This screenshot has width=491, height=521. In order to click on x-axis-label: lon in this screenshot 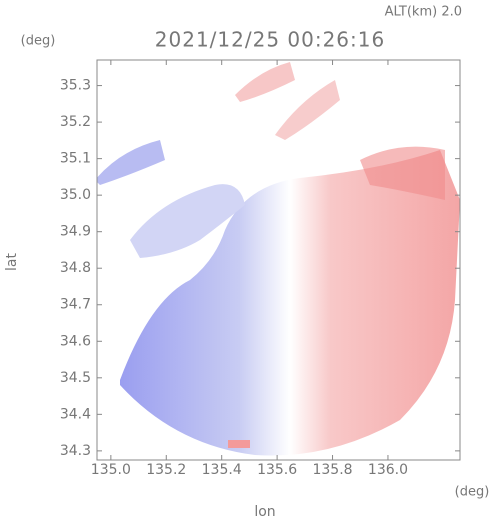, I will do `click(264, 512)`.